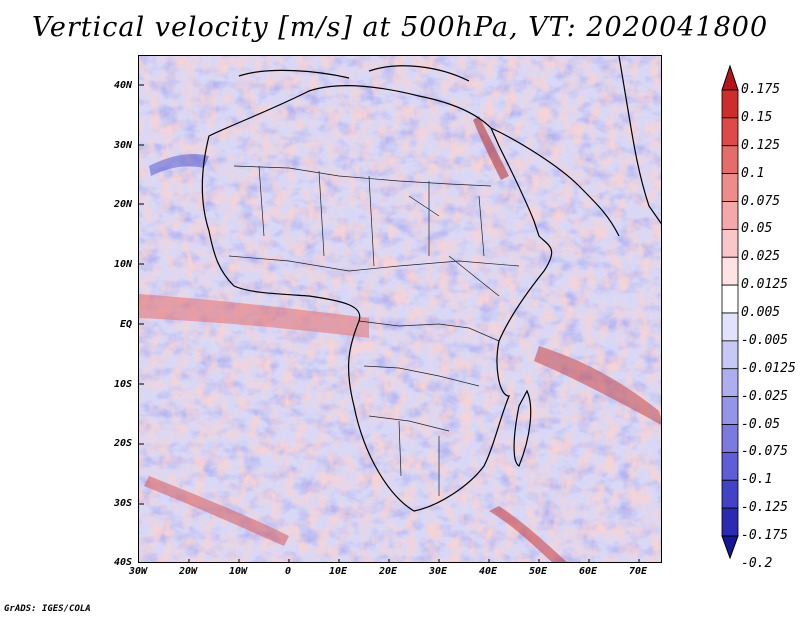 This screenshot has height=618, width=800. What do you see at coordinates (488, 571) in the screenshot?
I see `lon-label-40e: 40E` at bounding box center [488, 571].